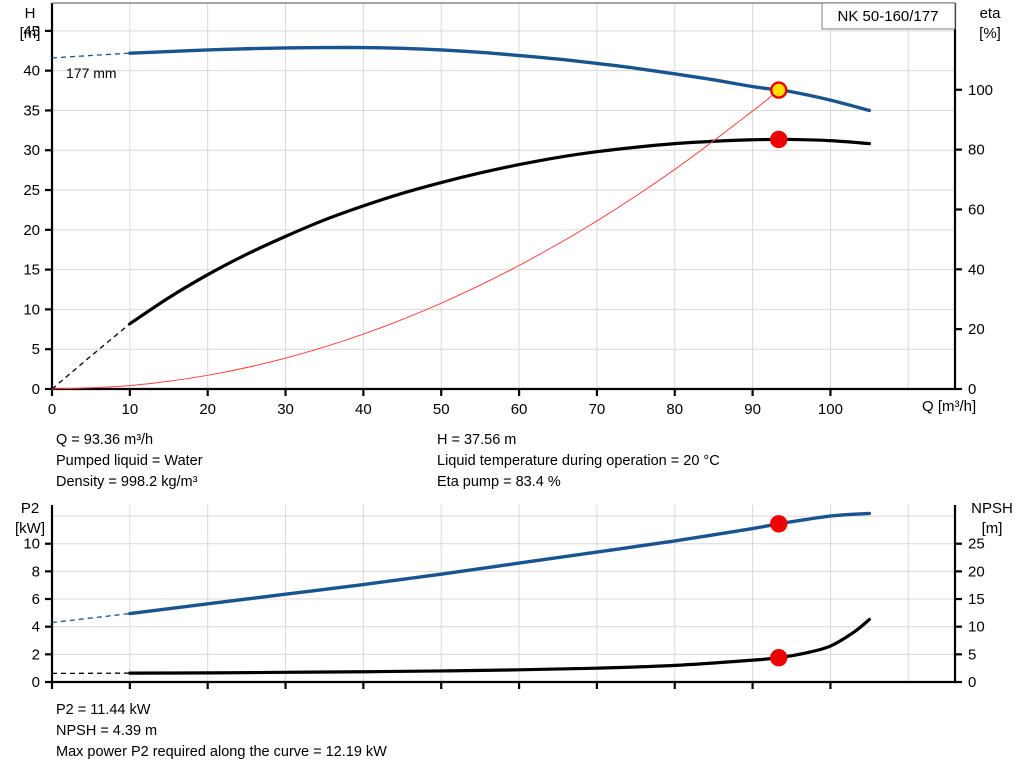 Image resolution: width=1024 pixels, height=781 pixels. I want to click on power-axis-title: P2, so click(30, 508).